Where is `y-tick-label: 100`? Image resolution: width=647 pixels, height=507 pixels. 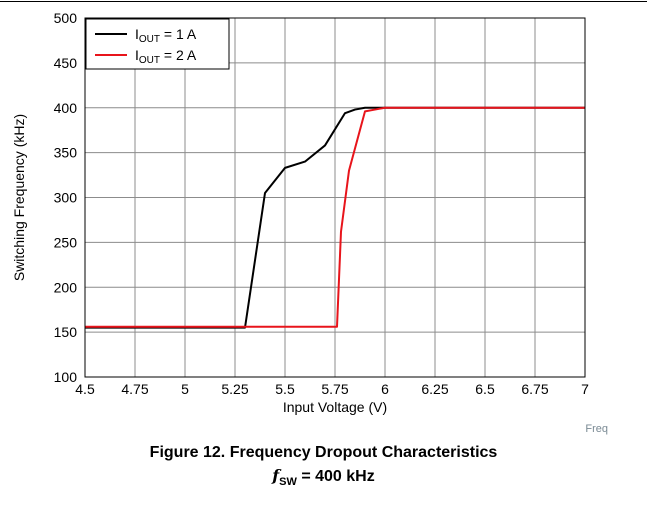 y-tick-label: 100 is located at coordinates (66, 377).